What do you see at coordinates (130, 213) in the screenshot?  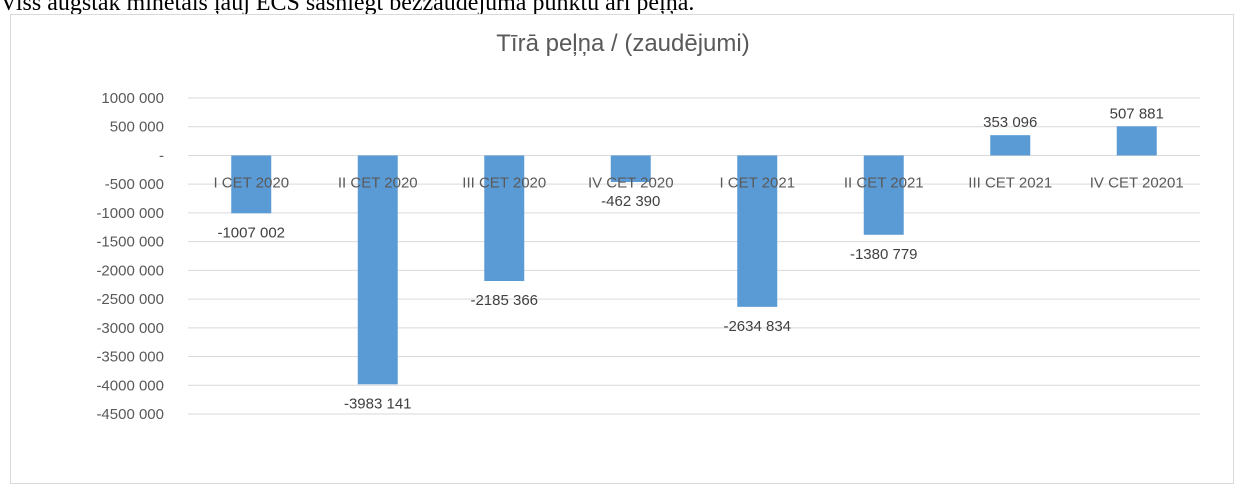 I see `y-tick-label: -1000 000` at bounding box center [130, 213].